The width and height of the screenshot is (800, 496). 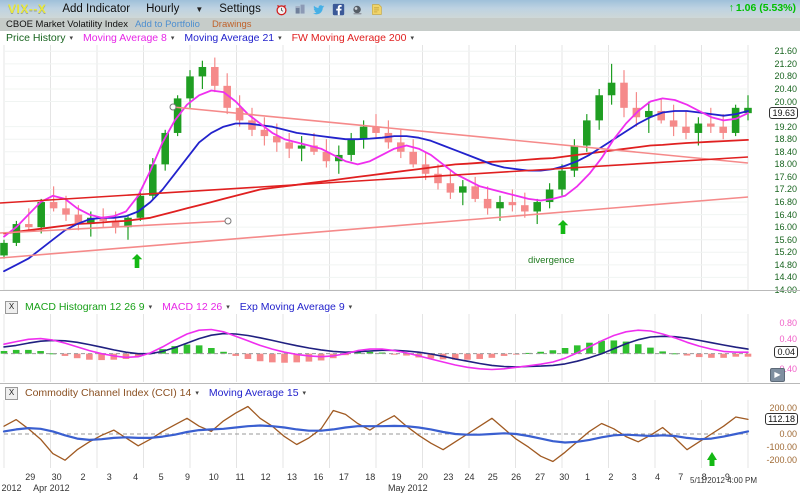 I want to click on divergence-annotation: divergence, so click(x=551, y=260).